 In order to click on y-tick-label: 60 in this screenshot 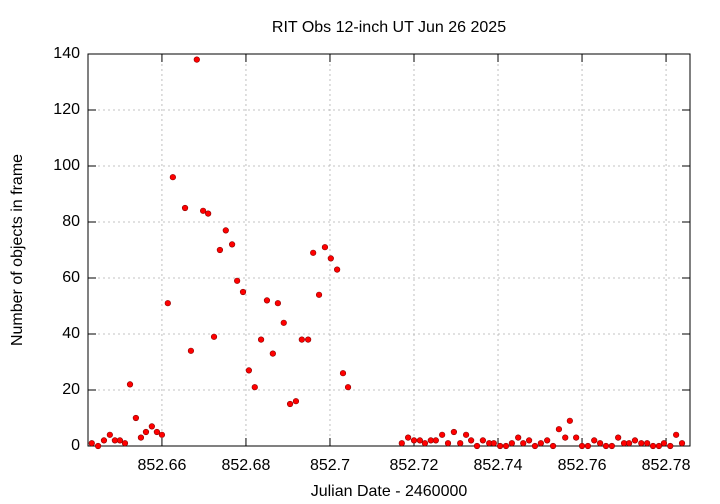, I will do `click(71, 277)`.